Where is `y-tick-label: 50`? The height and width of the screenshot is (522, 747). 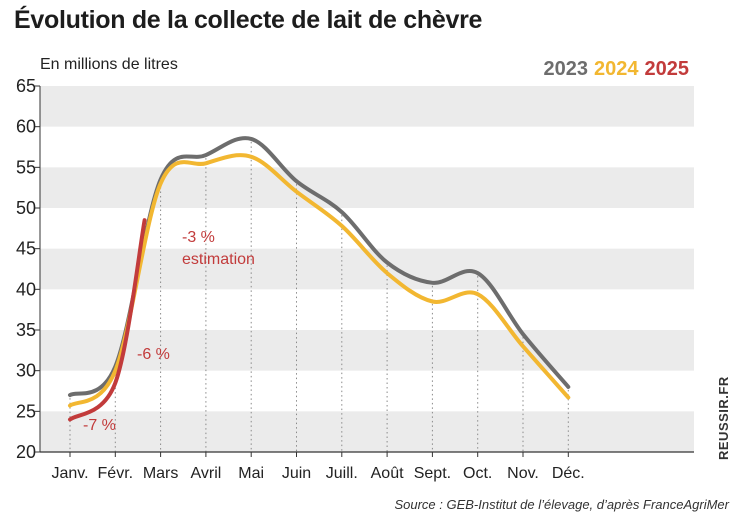 y-tick-label: 50 is located at coordinates (26, 208).